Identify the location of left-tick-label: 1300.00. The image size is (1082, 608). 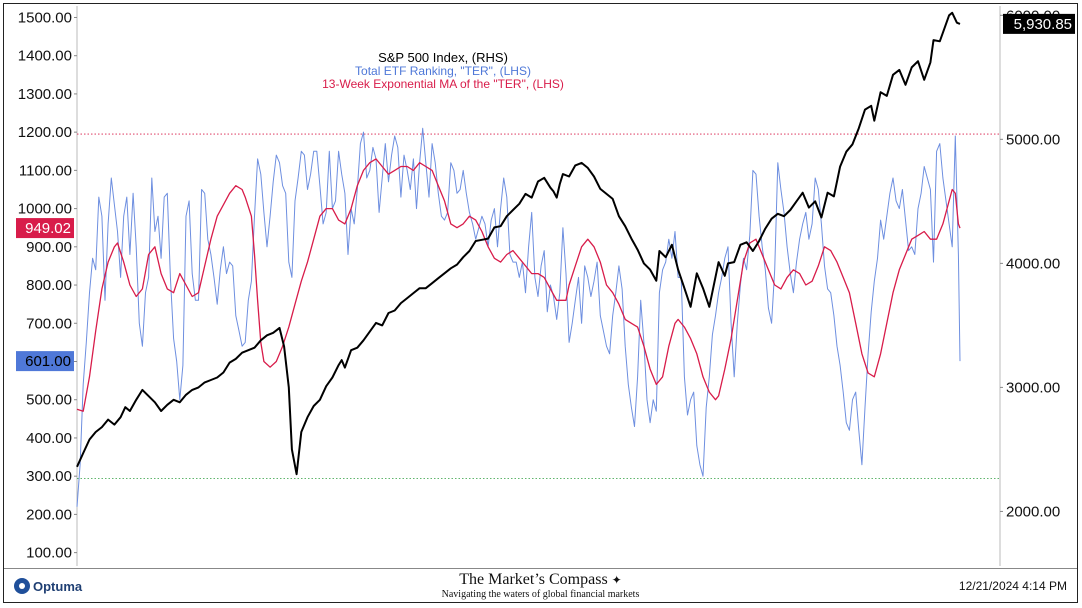
(45, 94).